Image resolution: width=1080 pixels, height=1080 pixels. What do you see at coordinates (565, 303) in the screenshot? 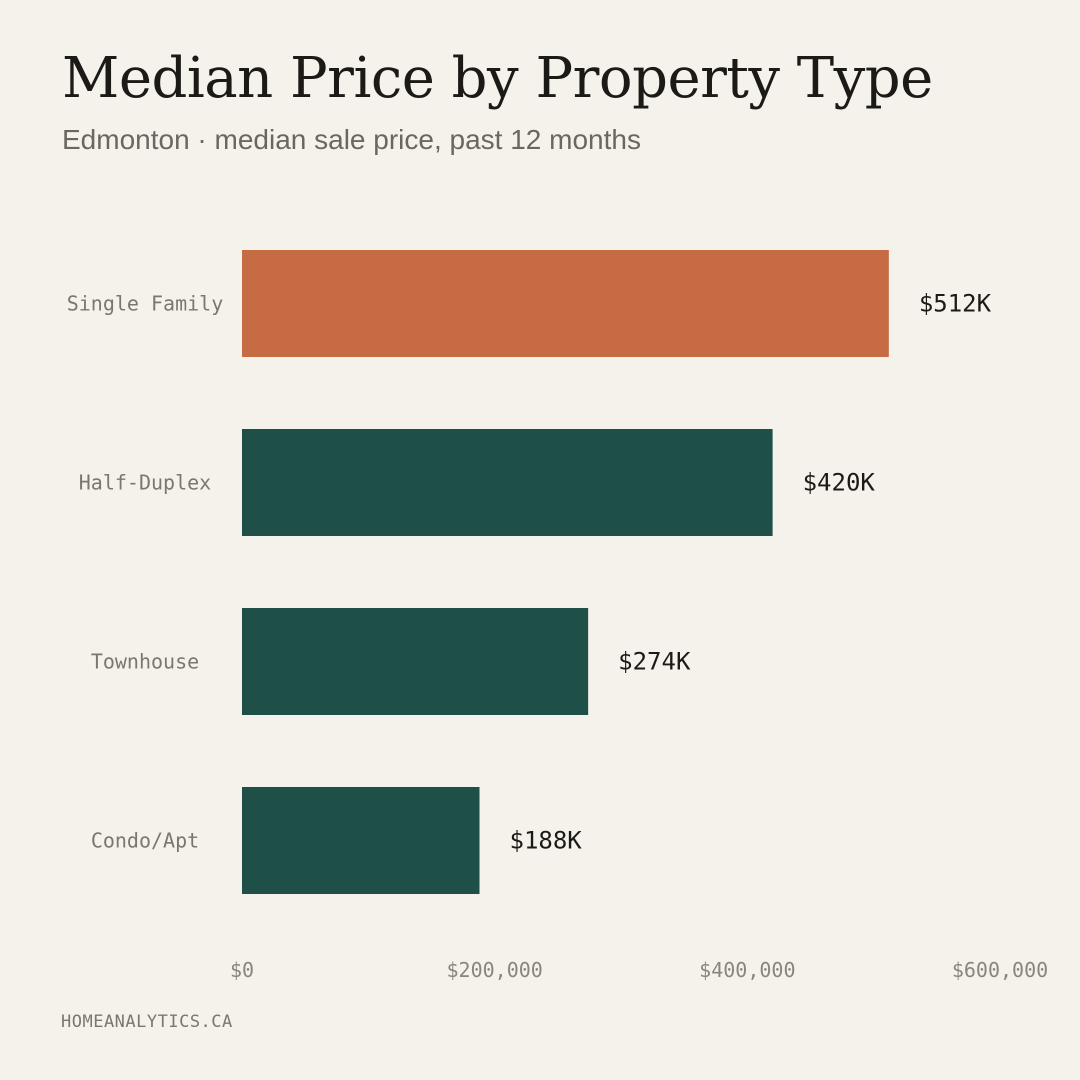
I see `bar-single-family` at bounding box center [565, 303].